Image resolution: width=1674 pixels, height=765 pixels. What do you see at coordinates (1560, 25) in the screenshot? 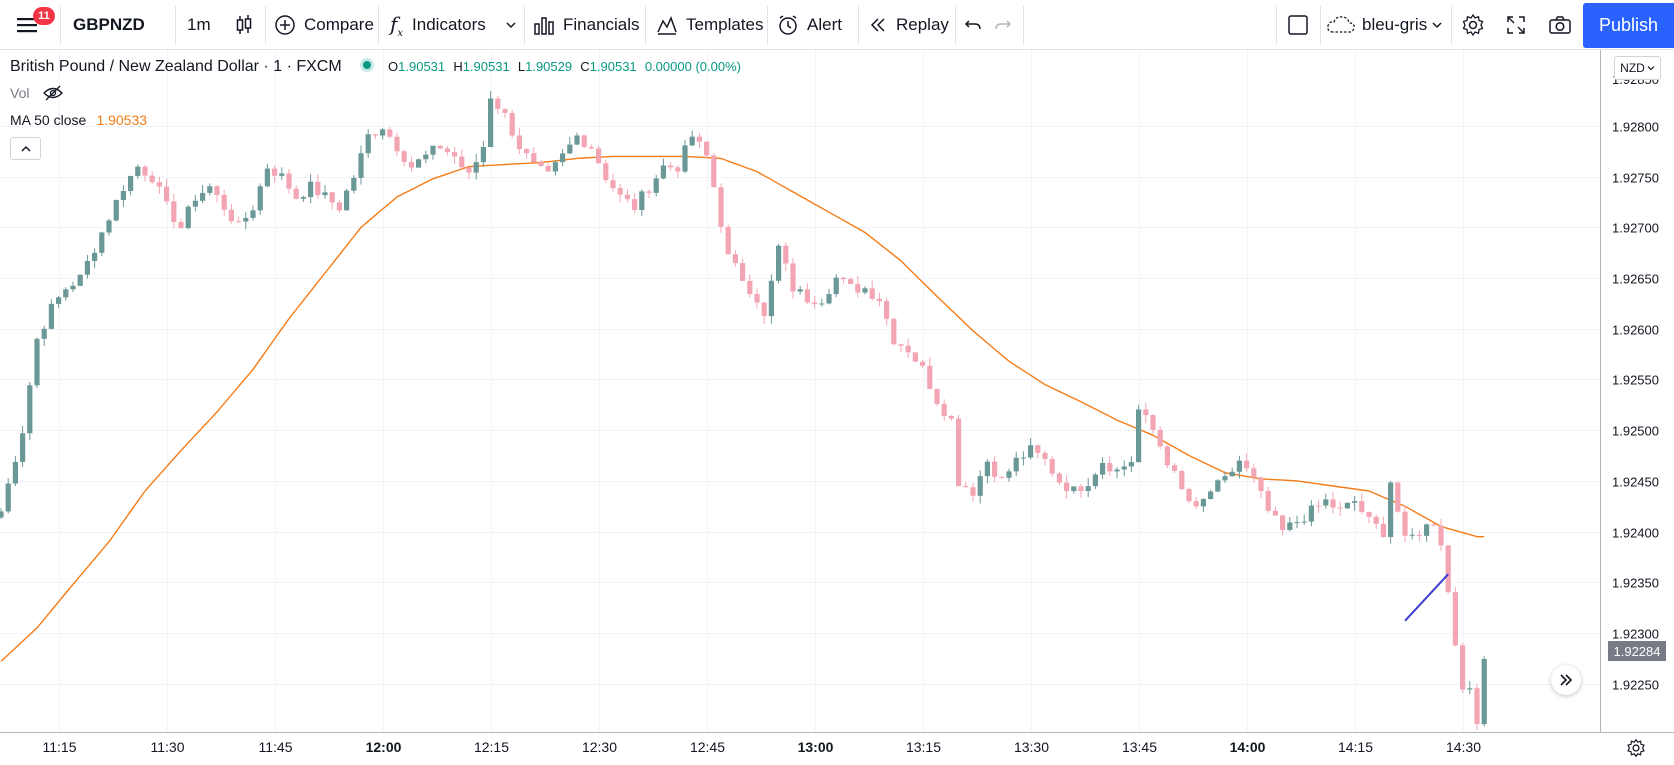
I see `snapshot-button` at bounding box center [1560, 25].